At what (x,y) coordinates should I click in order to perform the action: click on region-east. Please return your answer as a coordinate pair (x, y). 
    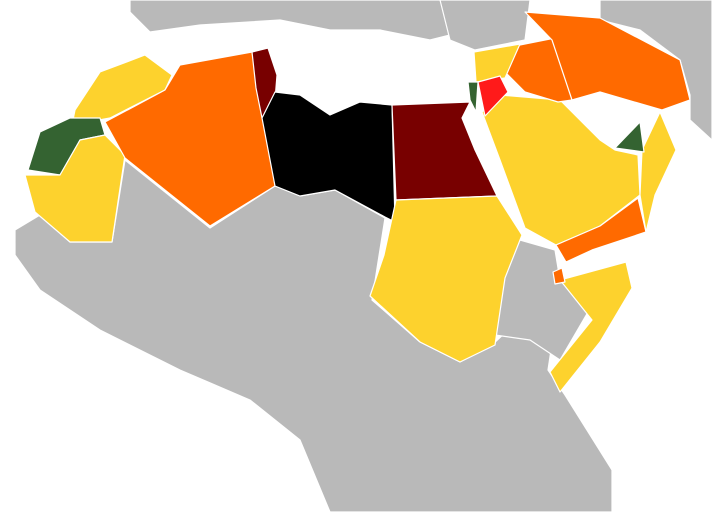
    Looking at the image, I should click on (655, 70).